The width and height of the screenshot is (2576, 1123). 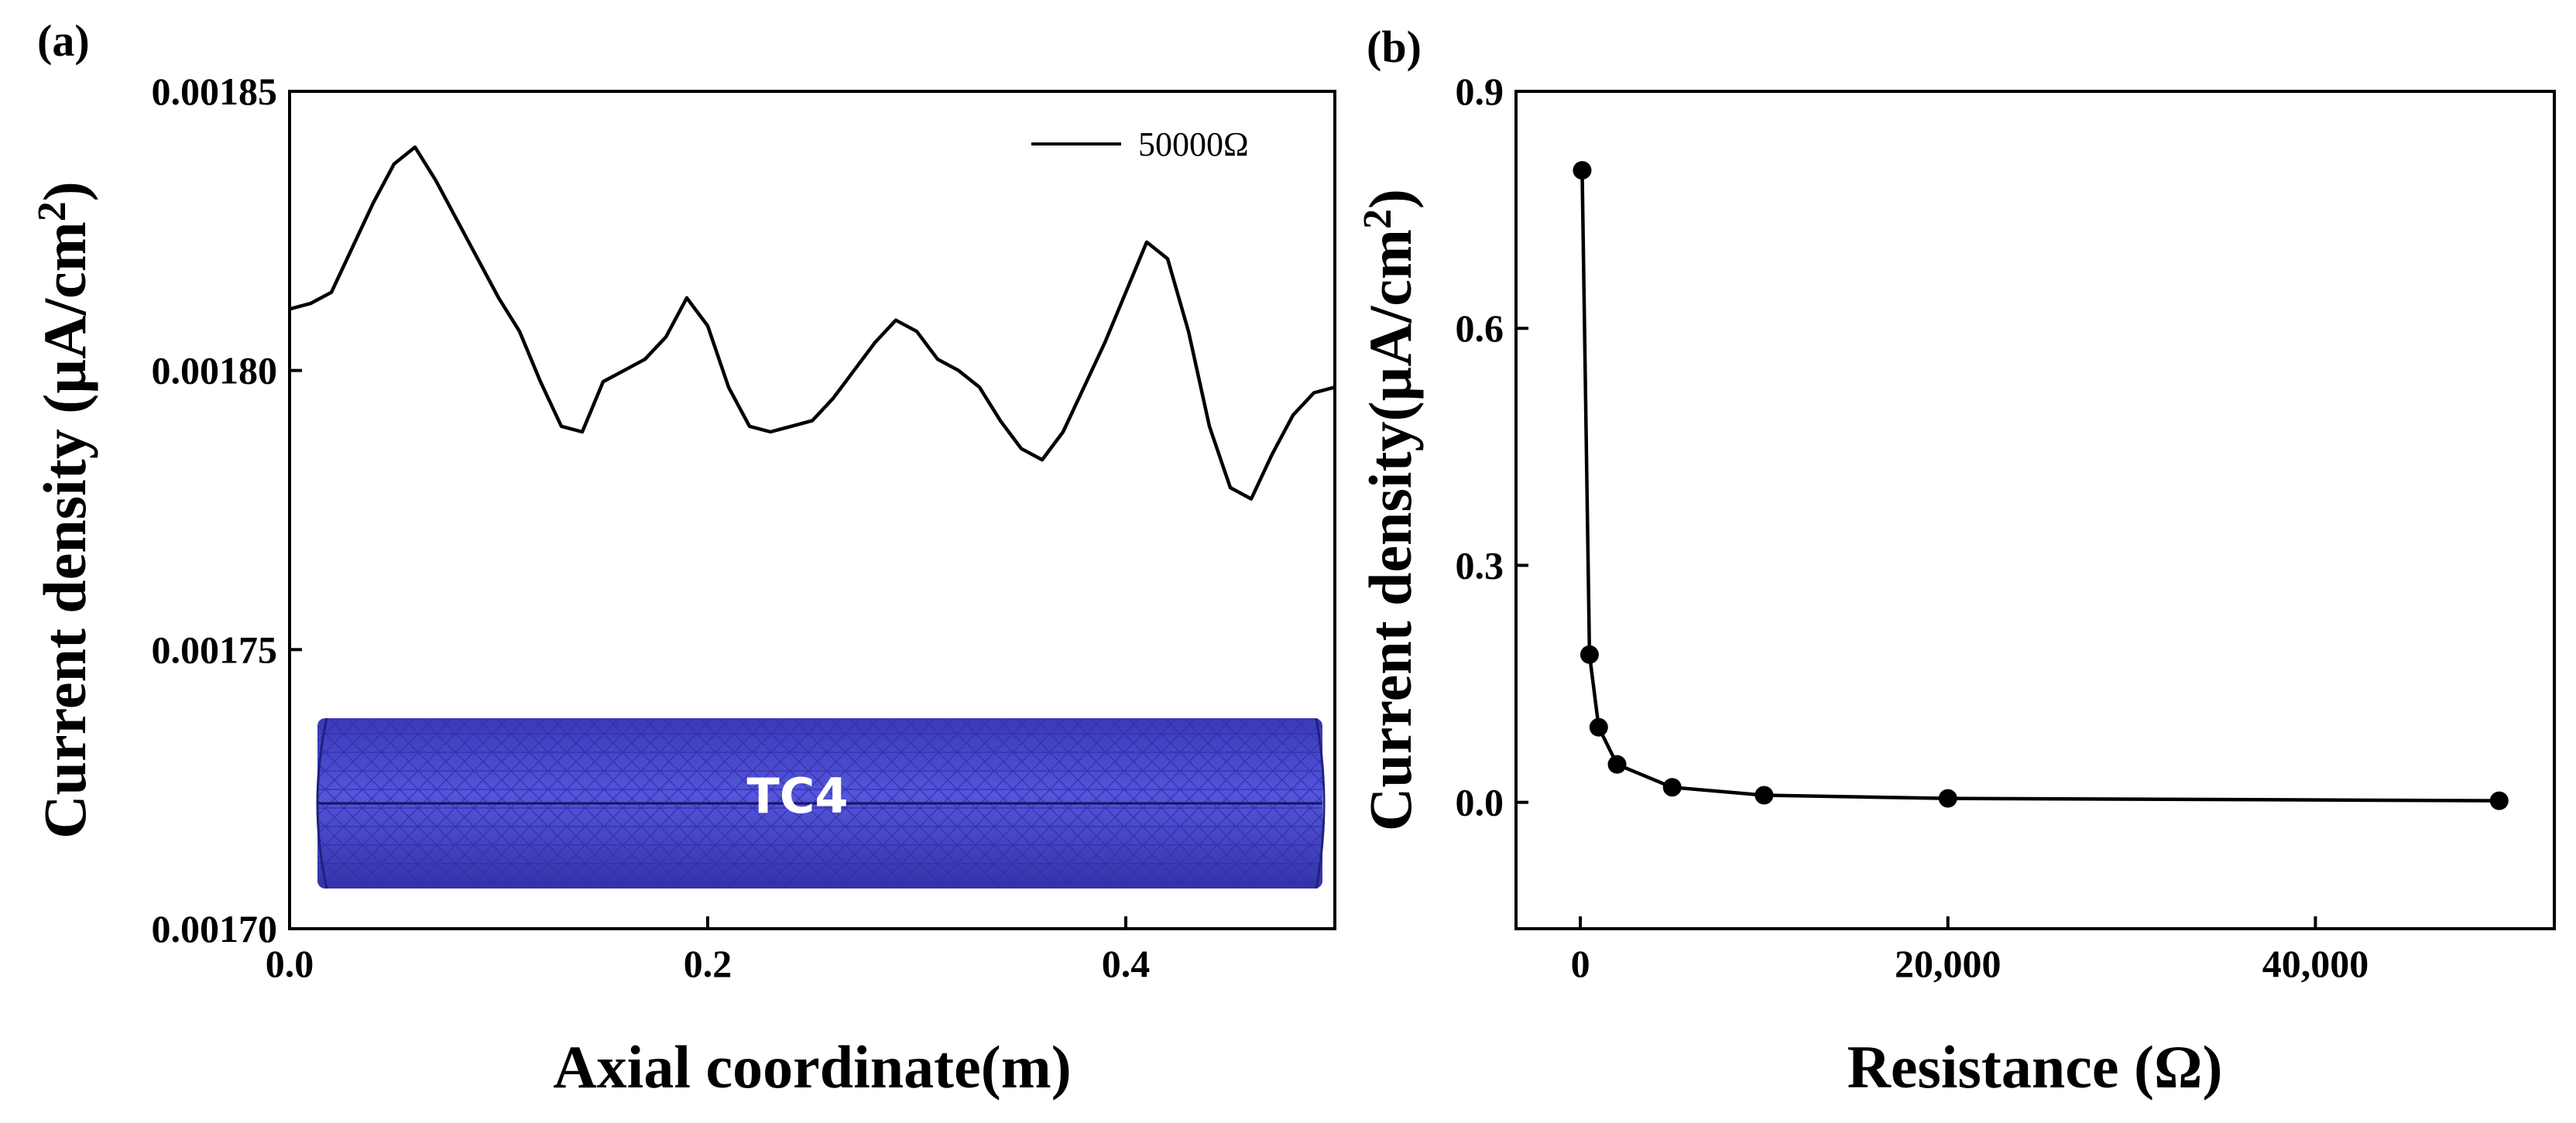 What do you see at coordinates (322, 803) in the screenshot?
I see `cylinder-left-end` at bounding box center [322, 803].